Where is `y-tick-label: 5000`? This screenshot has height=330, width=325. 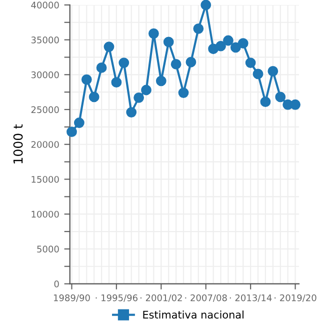 y-tick-label: 5000 is located at coordinates (48, 249).